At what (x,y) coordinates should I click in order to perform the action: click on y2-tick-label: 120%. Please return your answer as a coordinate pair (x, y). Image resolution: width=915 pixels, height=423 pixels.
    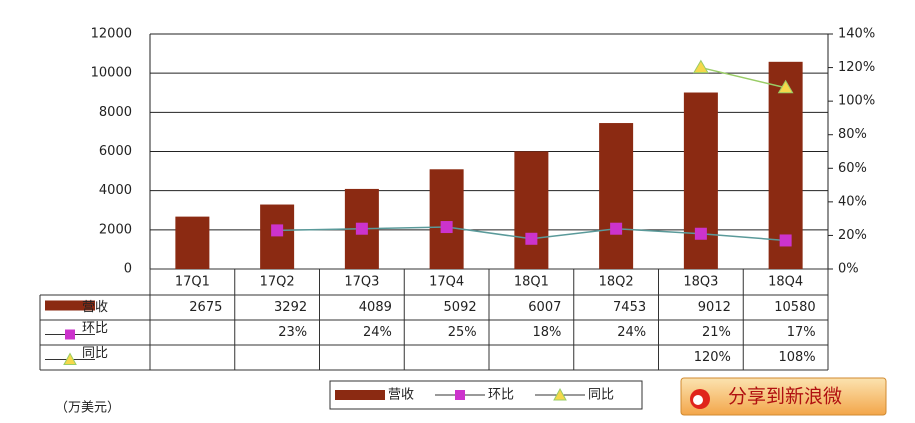
    Looking at the image, I should click on (856, 67).